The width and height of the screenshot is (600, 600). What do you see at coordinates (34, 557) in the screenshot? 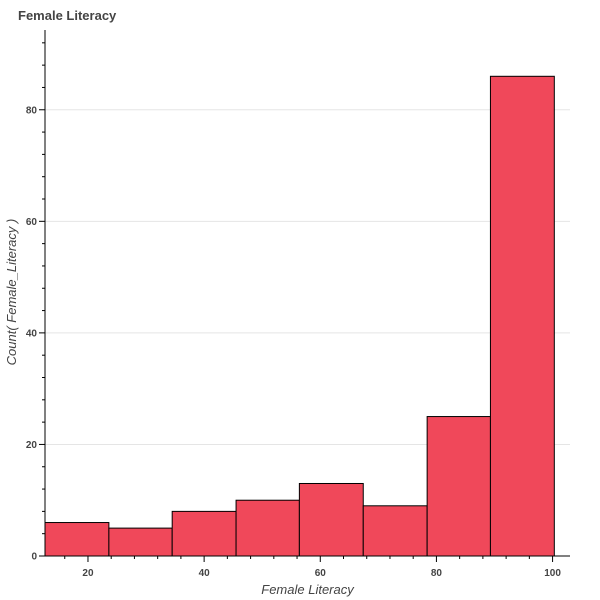
I see `y-tick-label: 0` at bounding box center [34, 557].